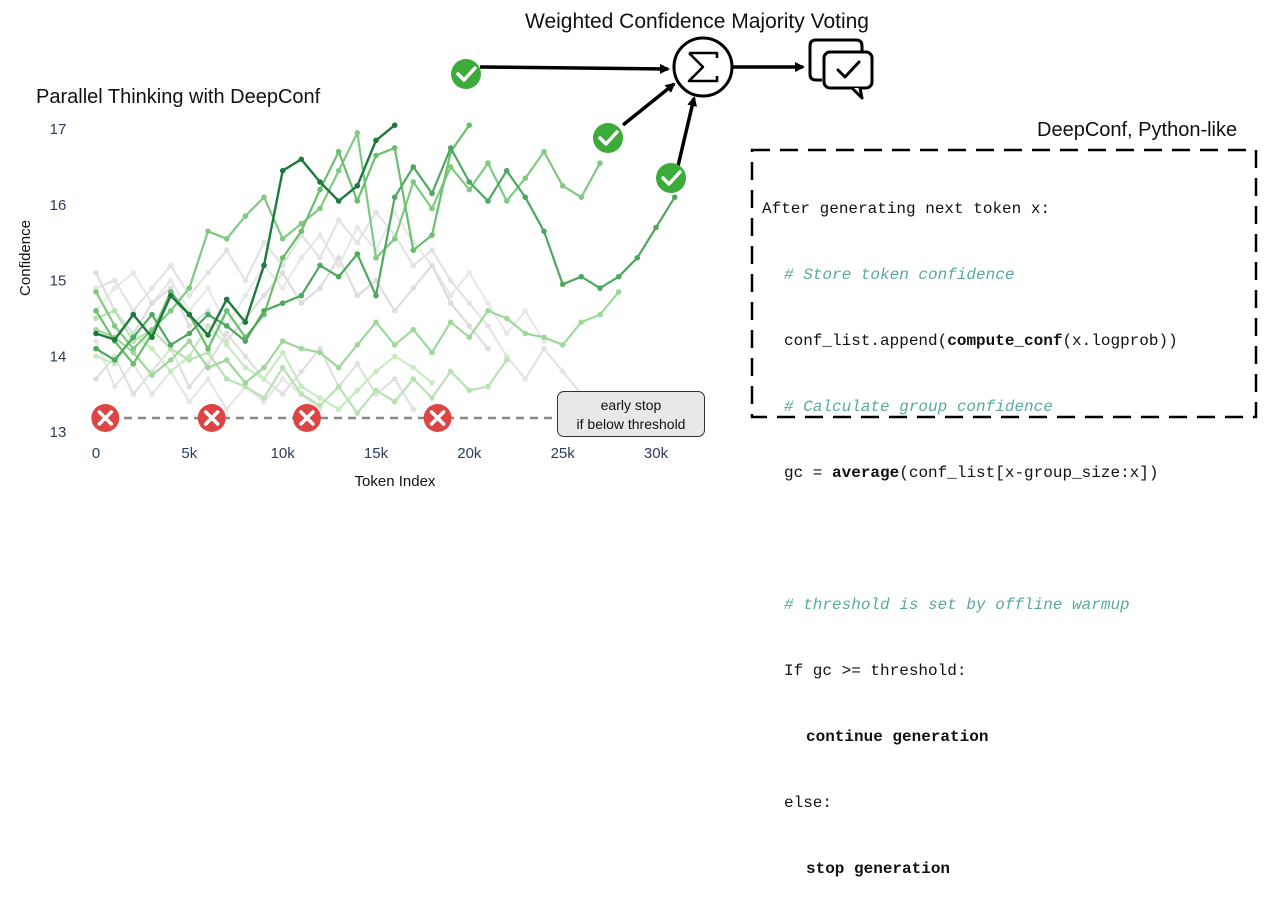  I want to click on x-axis-label: Token Index, so click(395, 481).